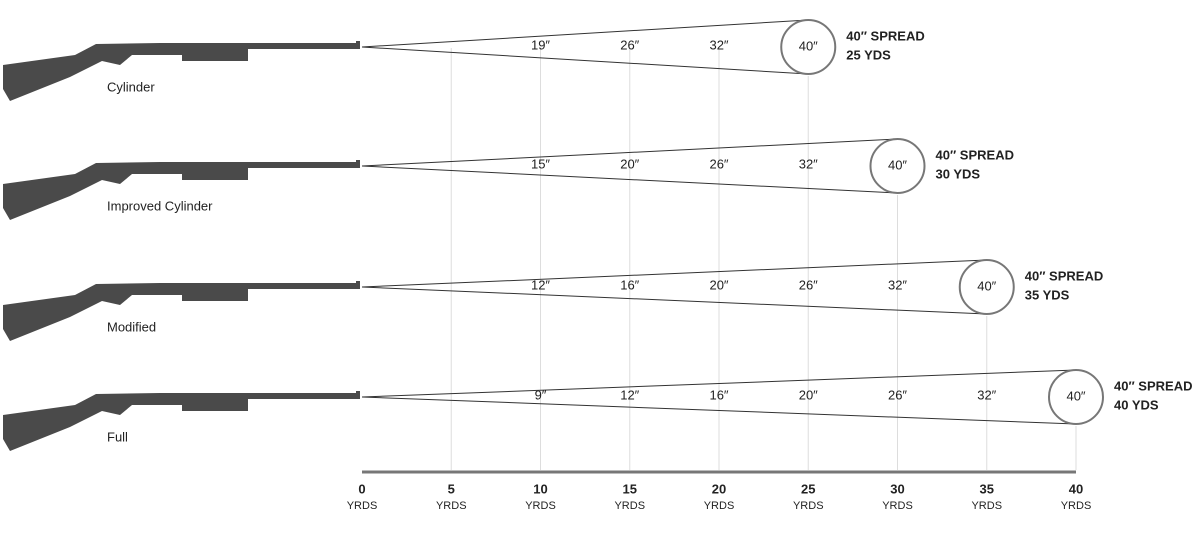 The height and width of the screenshot is (542, 1200). Describe the element at coordinates (117, 436) in the screenshot. I see `choke-label: Full` at that location.